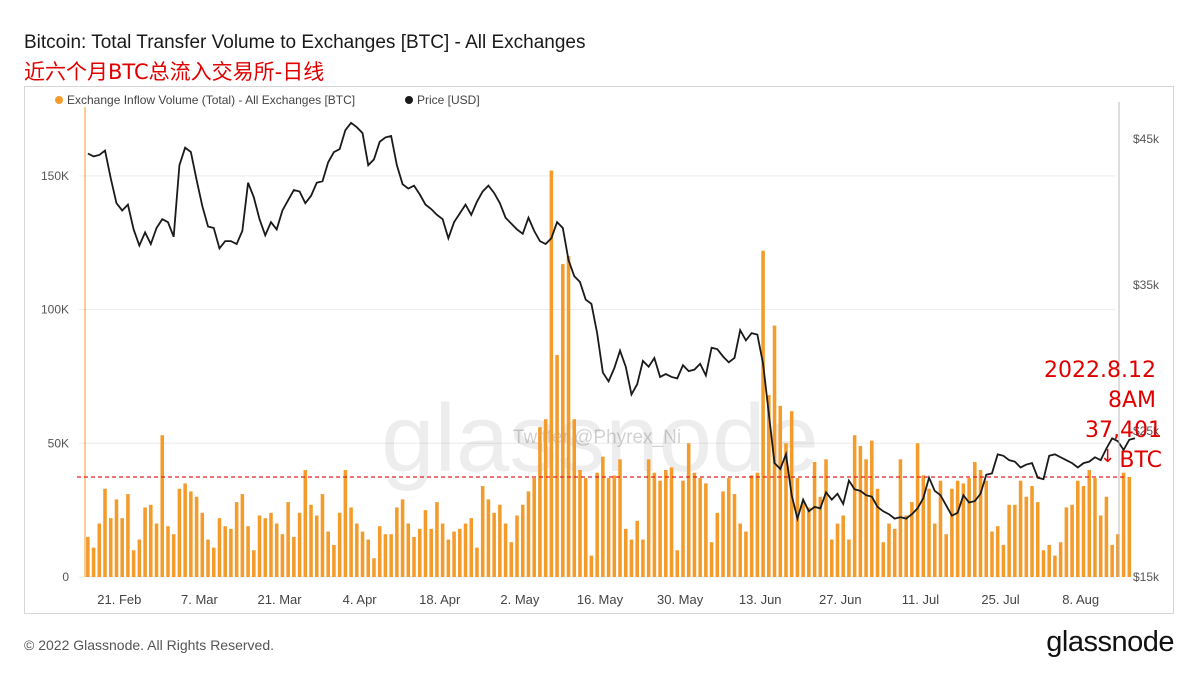  I want to click on x-tick-label: 25. Jul, so click(1000, 599).